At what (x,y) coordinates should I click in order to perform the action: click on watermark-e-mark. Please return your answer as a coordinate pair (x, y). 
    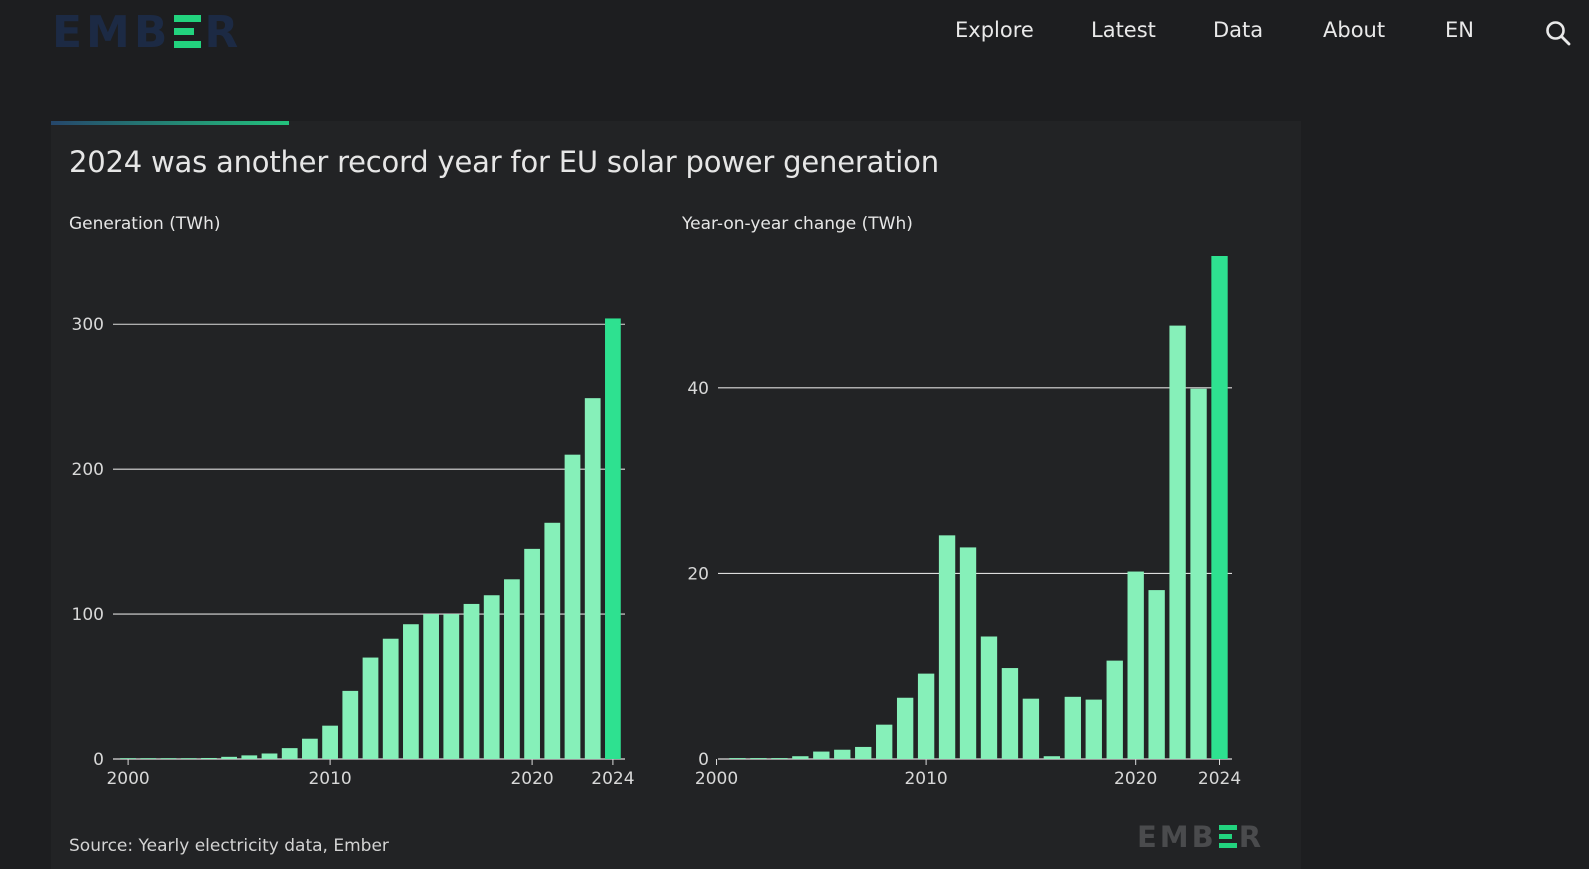
    Looking at the image, I should click on (1227, 836).